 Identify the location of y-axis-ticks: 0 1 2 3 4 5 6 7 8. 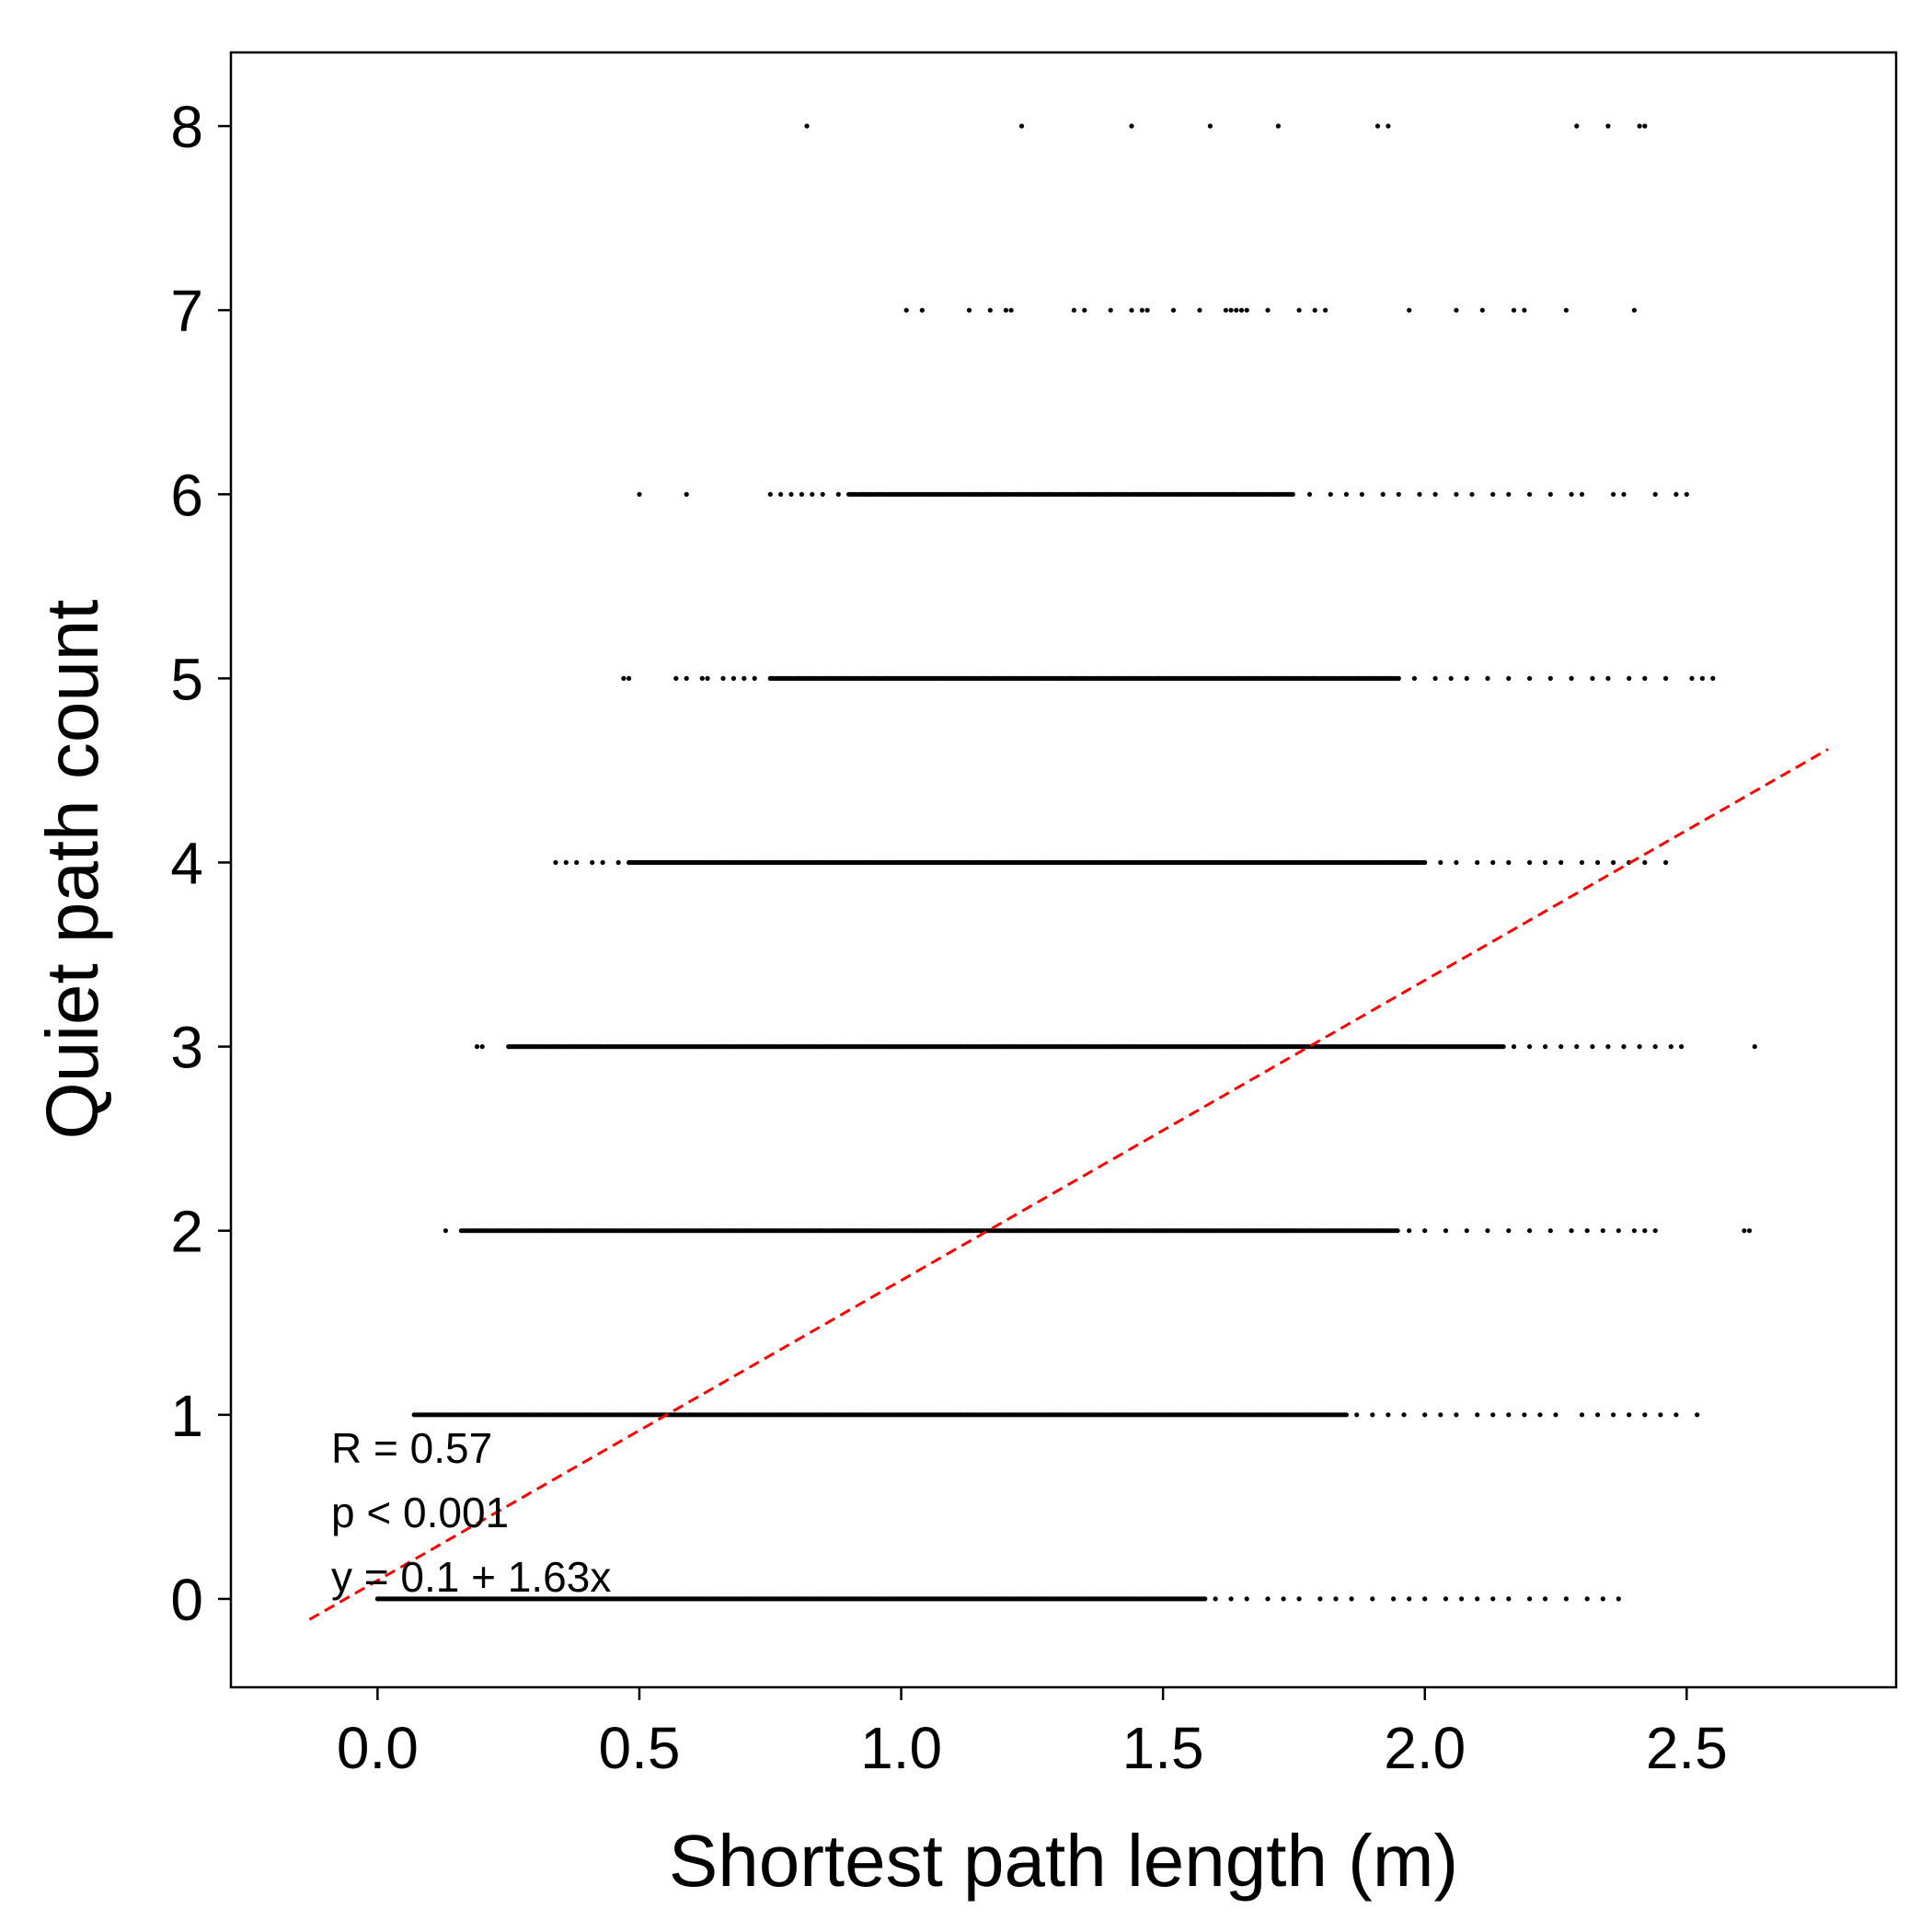
(200, 863).